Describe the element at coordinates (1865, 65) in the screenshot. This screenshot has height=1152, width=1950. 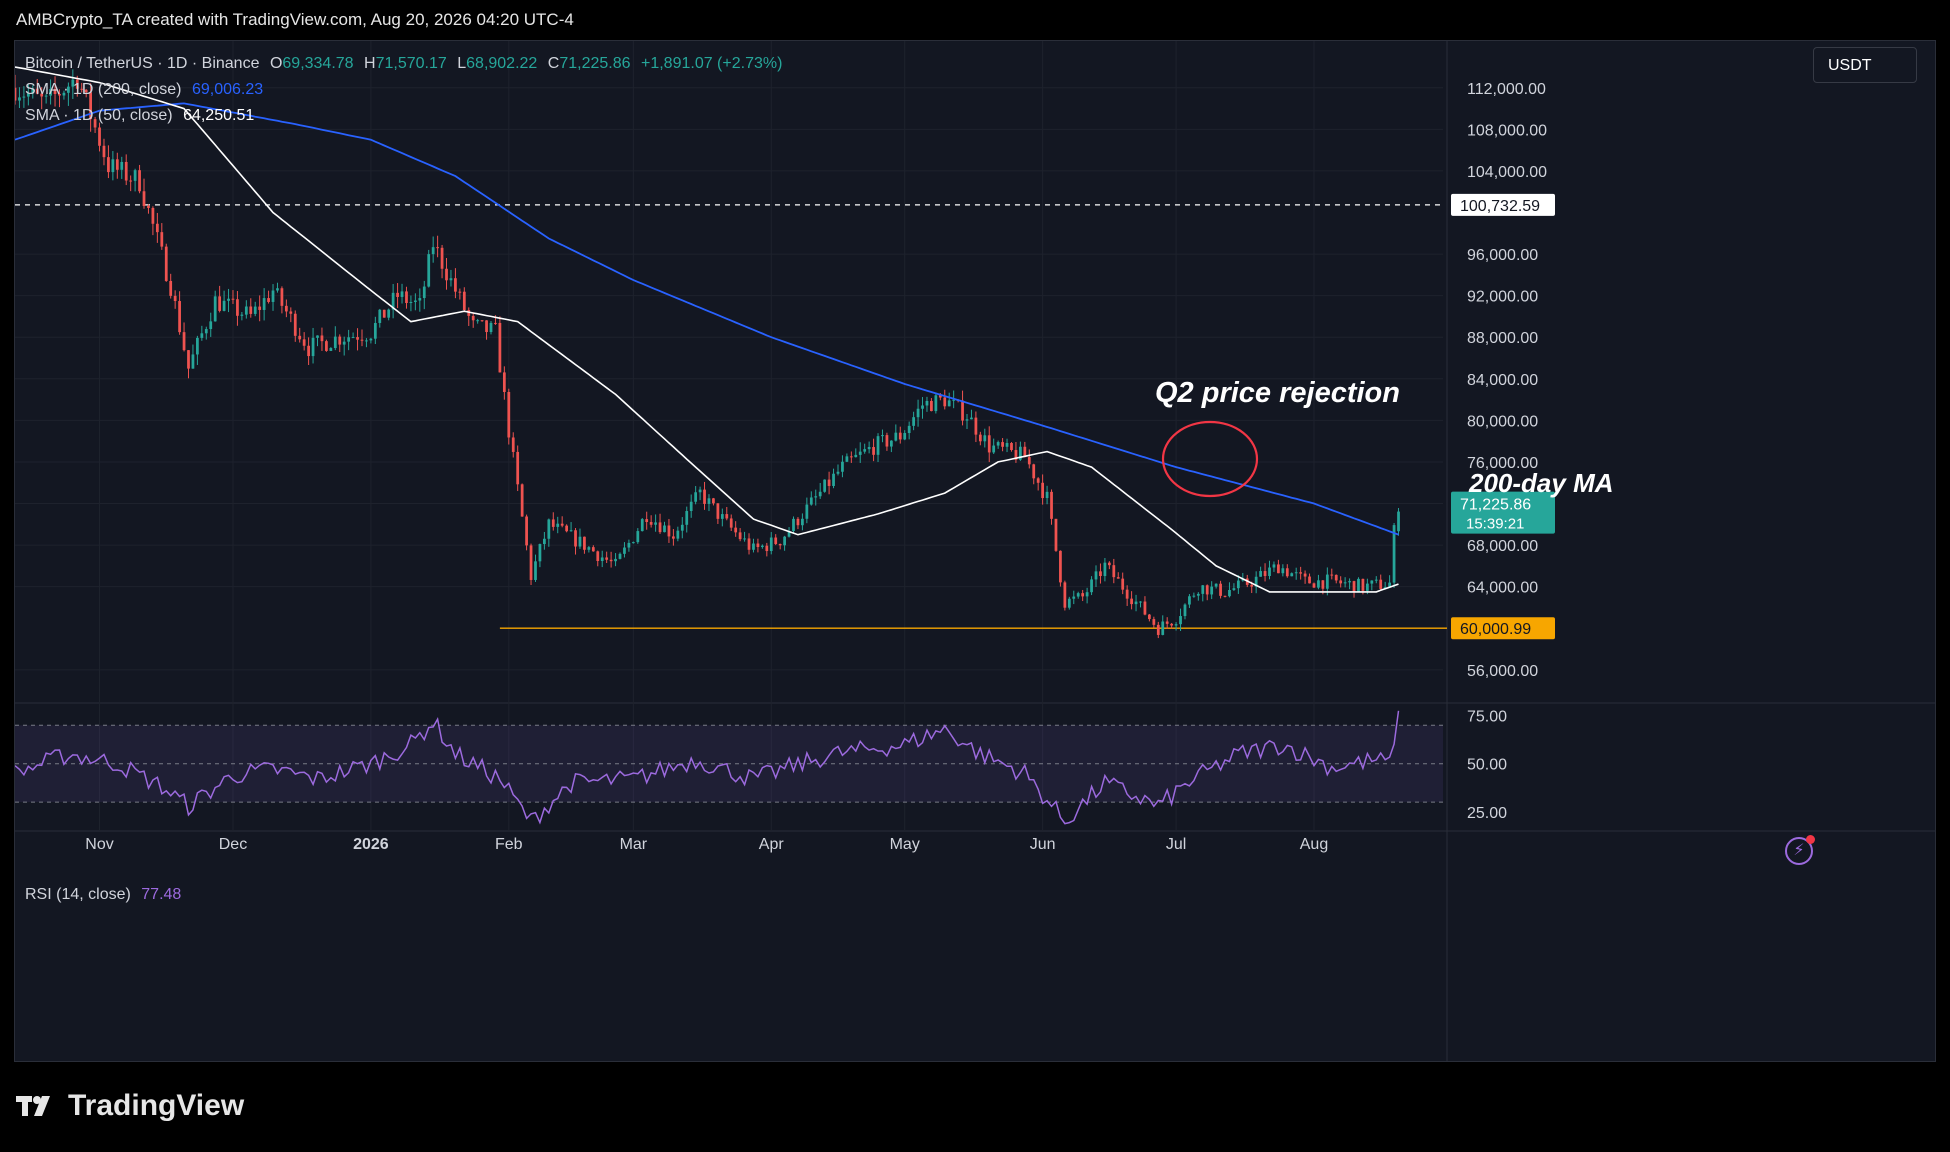
I see `currency-unit-button: USDT` at that location.